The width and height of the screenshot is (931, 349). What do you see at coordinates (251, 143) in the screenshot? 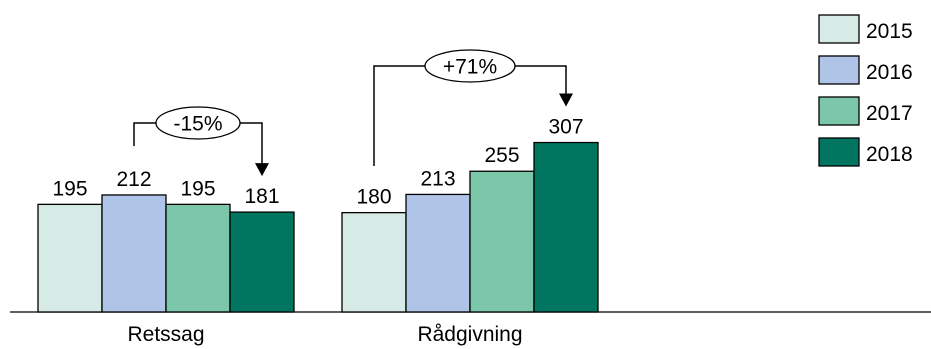
I see `annotation-bracket-right-retssag` at bounding box center [251, 143].